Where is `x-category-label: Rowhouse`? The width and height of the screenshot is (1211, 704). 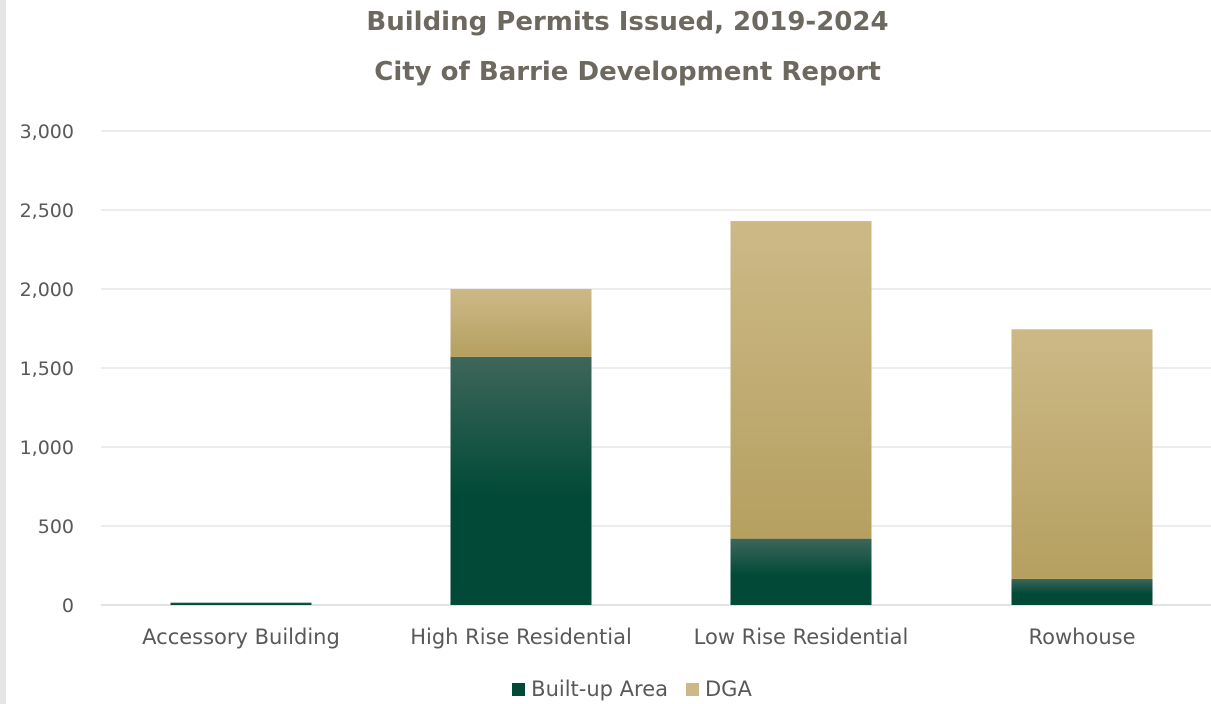
x-category-label: Rowhouse is located at coordinates (1082, 637).